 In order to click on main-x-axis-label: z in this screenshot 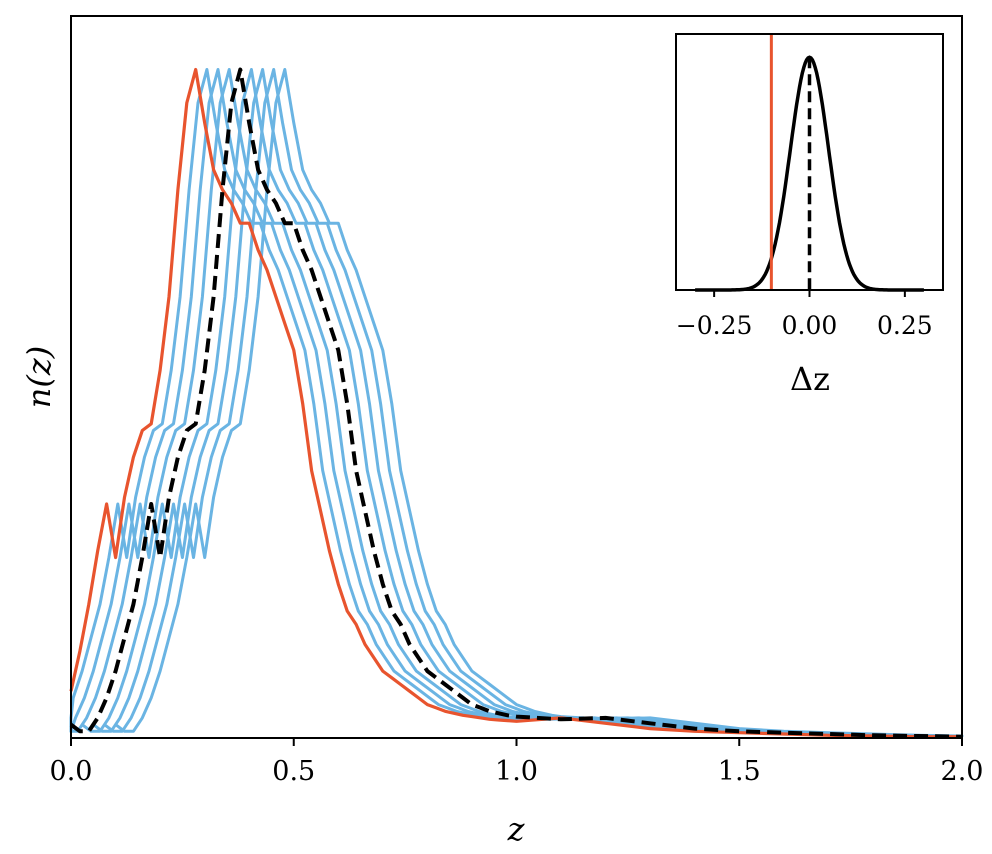, I will do `click(516, 829)`.